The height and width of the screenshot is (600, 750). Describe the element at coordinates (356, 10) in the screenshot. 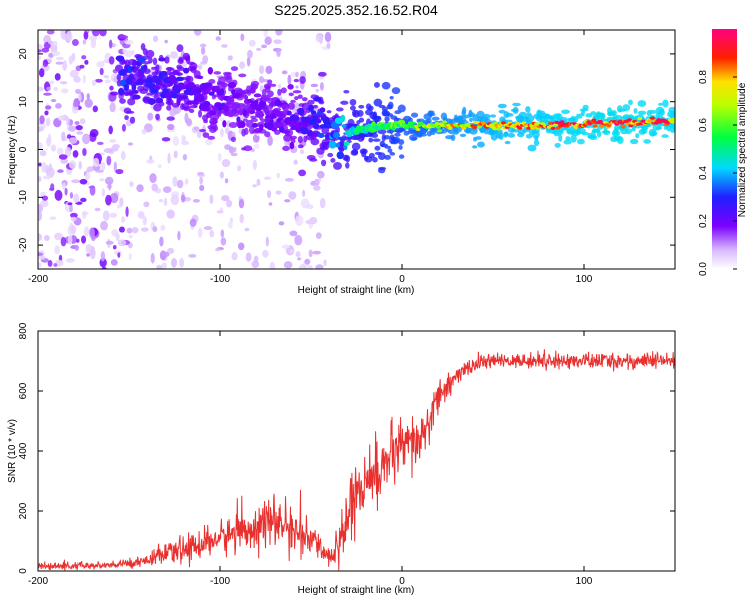

I see `figure-title: S225.2025.352.16.52.R04` at that location.